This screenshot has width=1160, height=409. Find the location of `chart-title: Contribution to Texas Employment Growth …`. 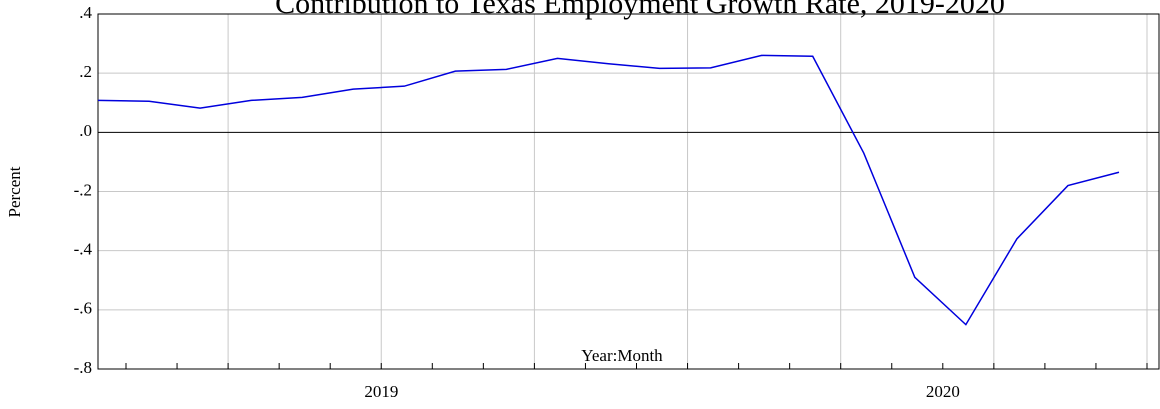

chart-title: Contribution to Texas Employment Growth … is located at coordinates (640, 10).